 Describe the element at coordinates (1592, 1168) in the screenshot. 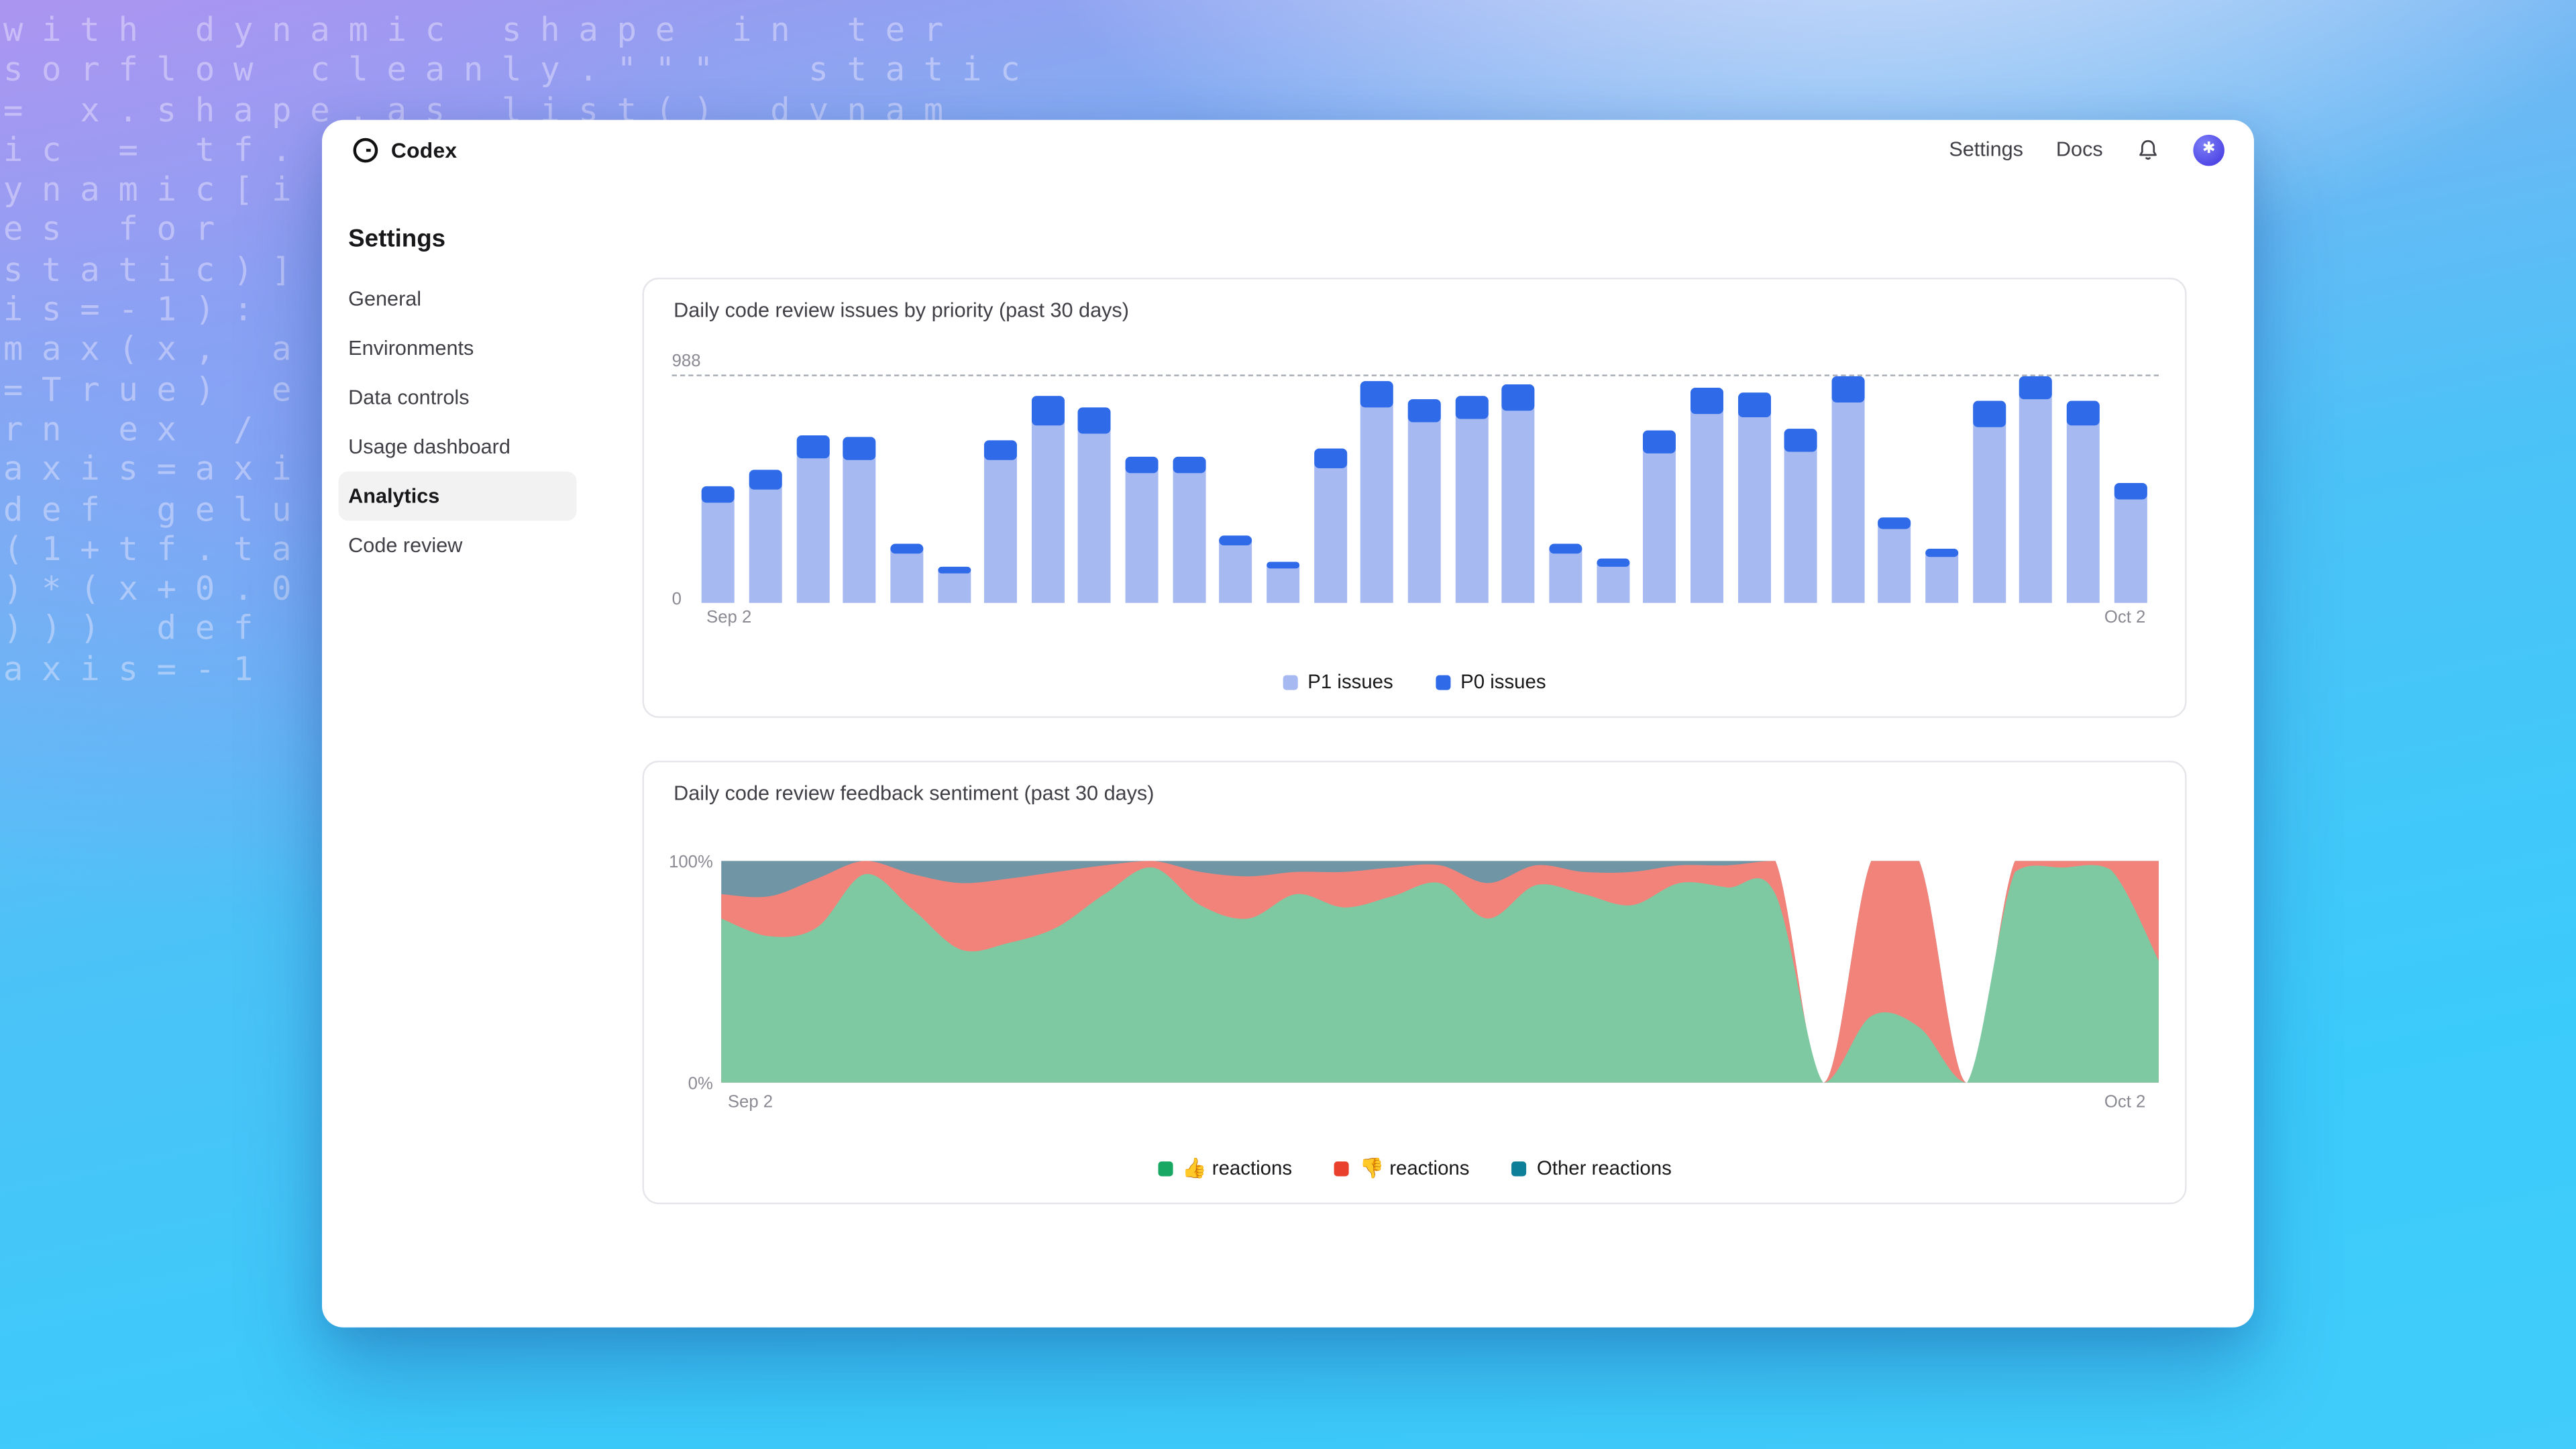

I see `legend-item: Other reactions` at that location.